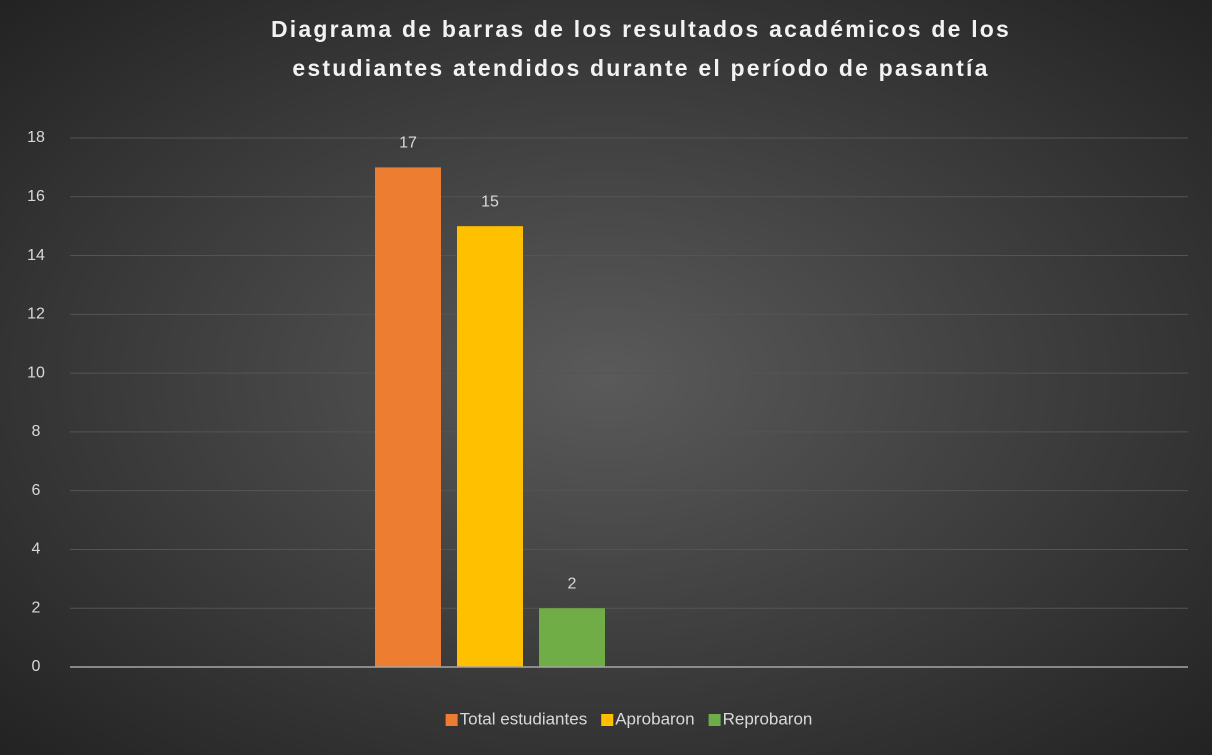 This screenshot has height=755, width=1212. Describe the element at coordinates (524, 718) in the screenshot. I see `legend-label: Total estudiantes` at that location.